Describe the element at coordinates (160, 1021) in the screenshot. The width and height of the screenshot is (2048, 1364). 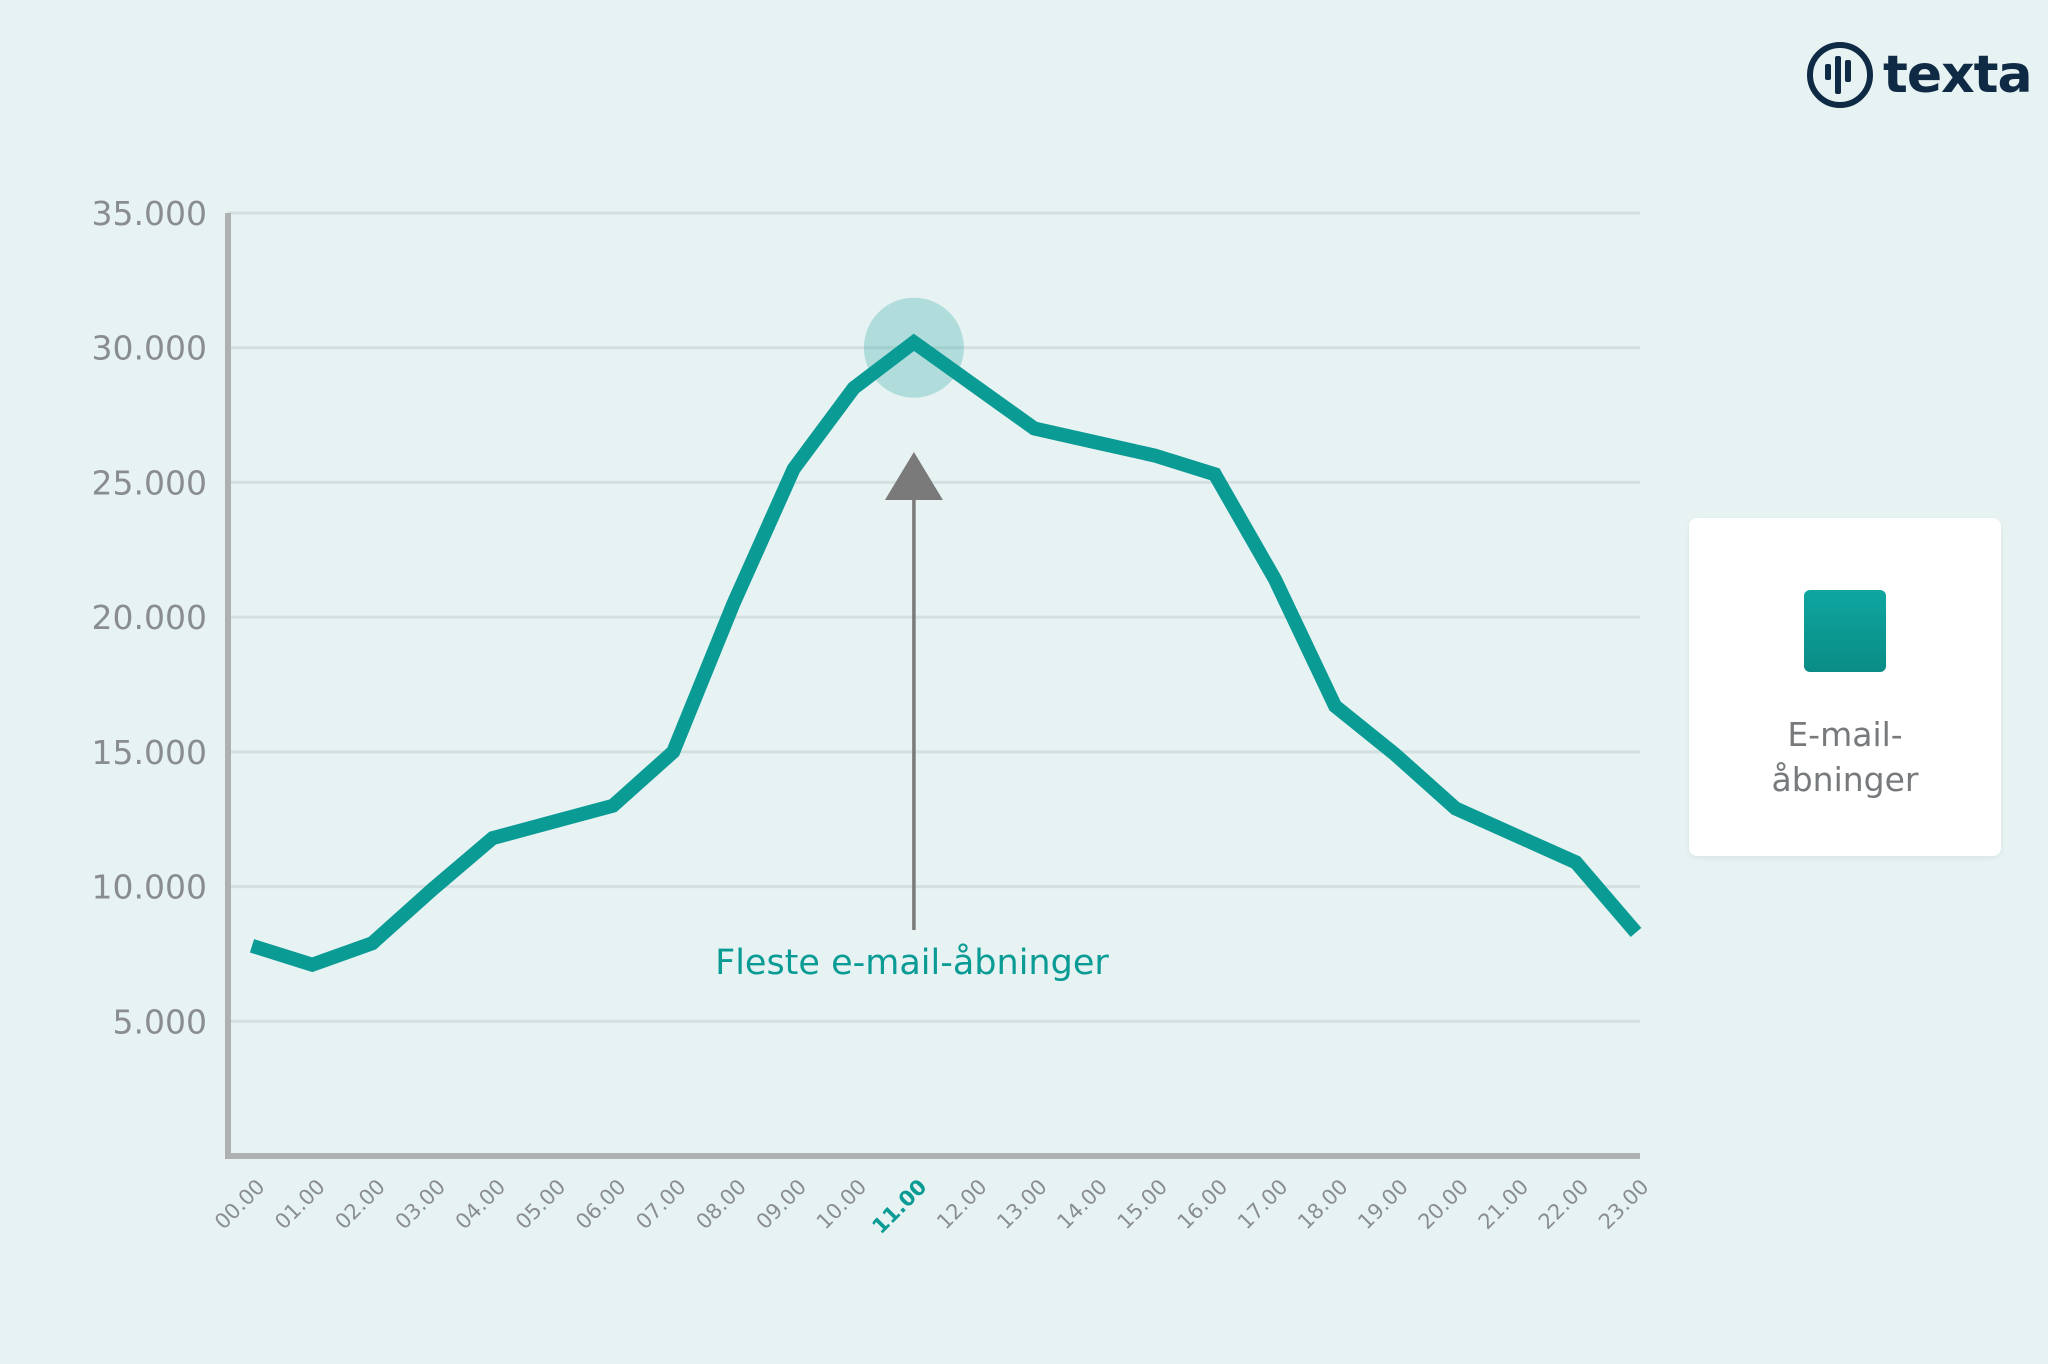
I see `y-tick-label: 5.000` at that location.